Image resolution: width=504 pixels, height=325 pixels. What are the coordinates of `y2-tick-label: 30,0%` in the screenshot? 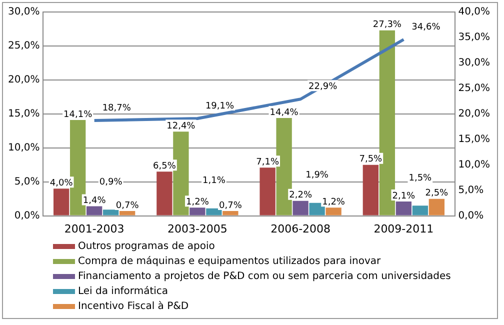 It's located at (474, 63).